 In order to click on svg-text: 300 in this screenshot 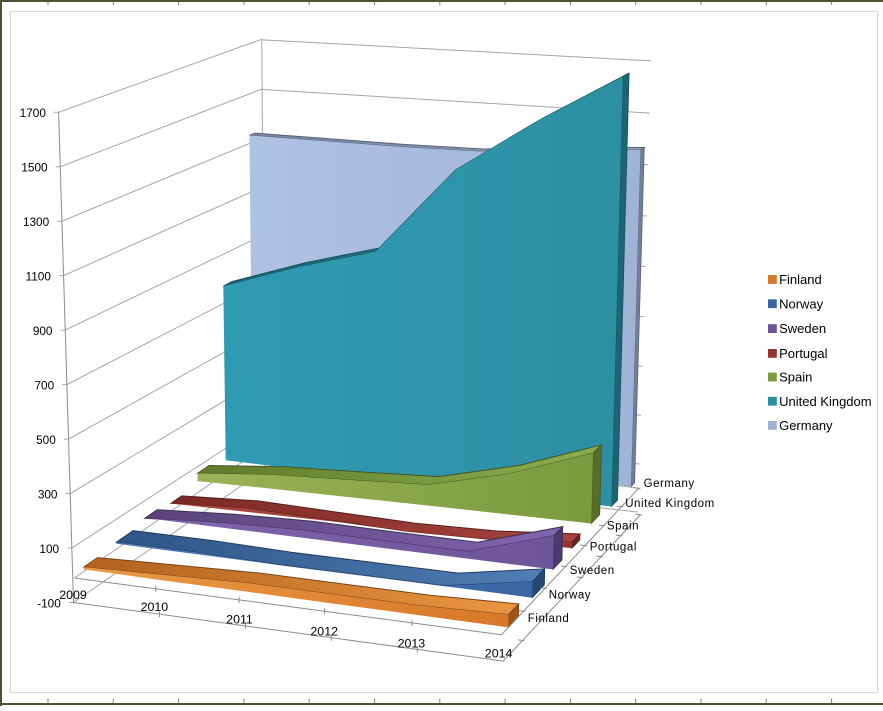, I will do `click(48, 495)`.